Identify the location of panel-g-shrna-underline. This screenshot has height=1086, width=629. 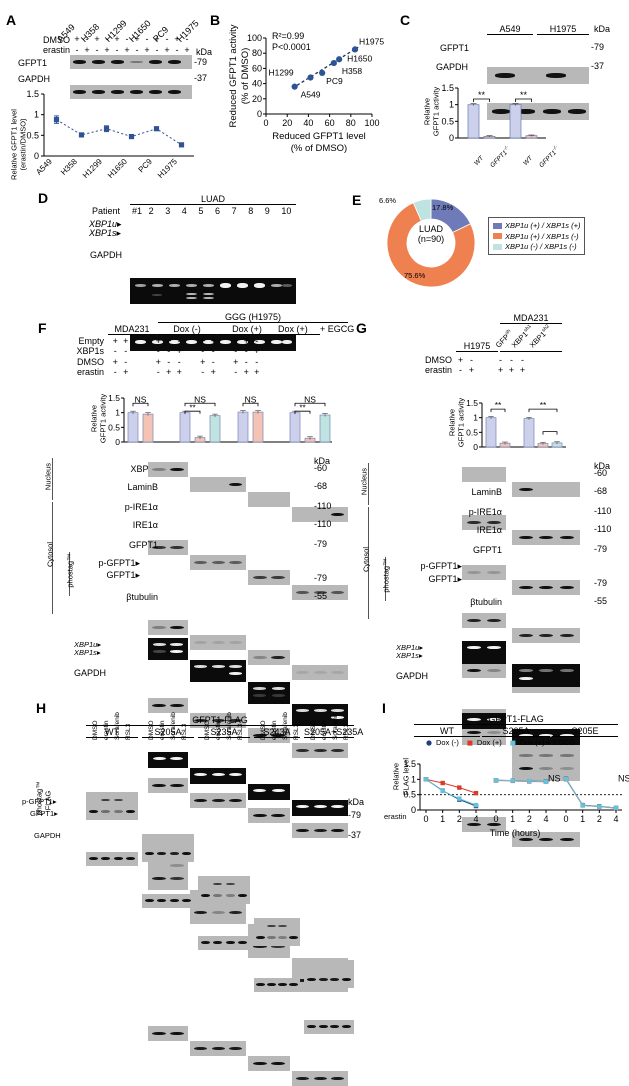
(531, 346).